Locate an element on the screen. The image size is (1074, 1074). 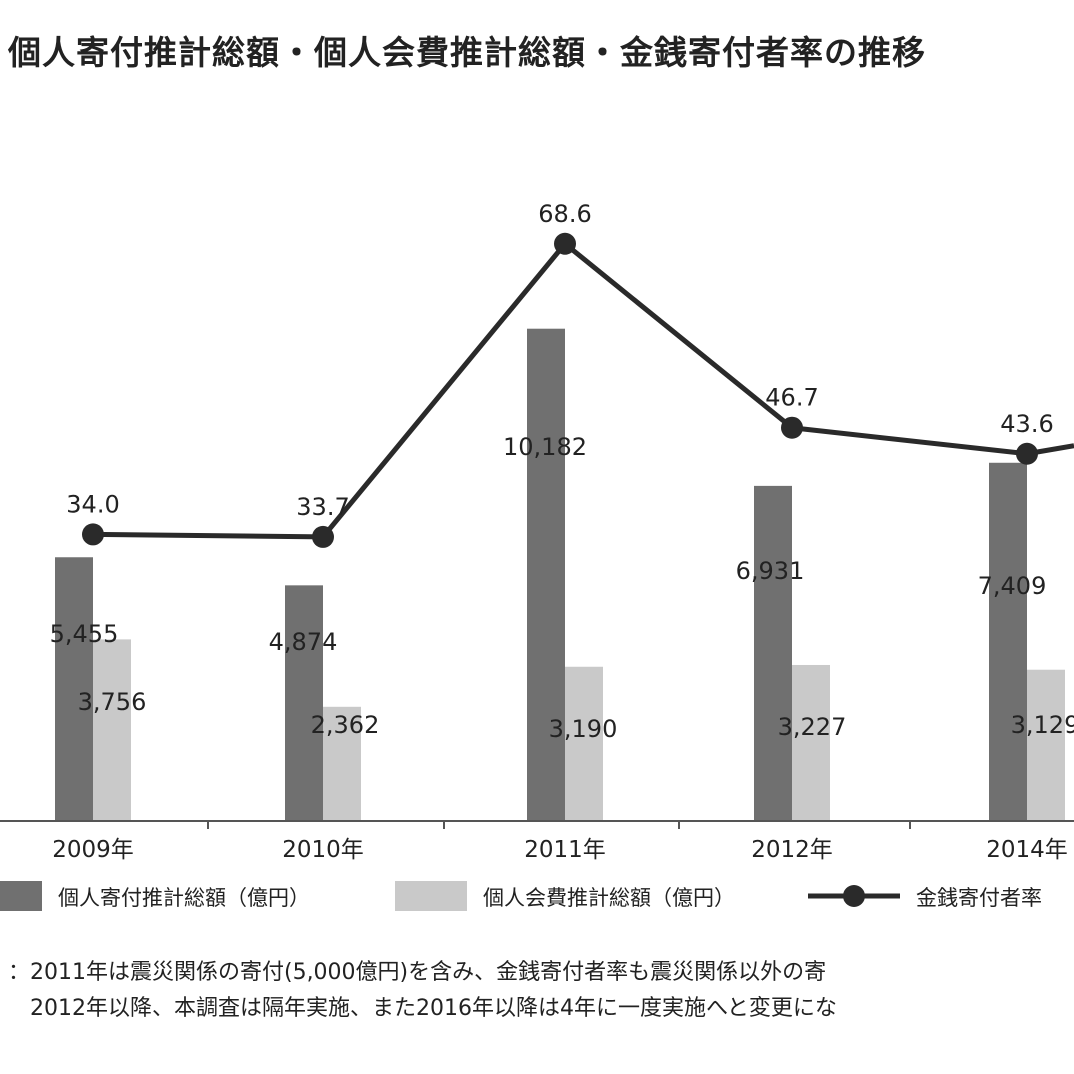
bar-data-label-donation: 6,931 is located at coordinates (770, 571).